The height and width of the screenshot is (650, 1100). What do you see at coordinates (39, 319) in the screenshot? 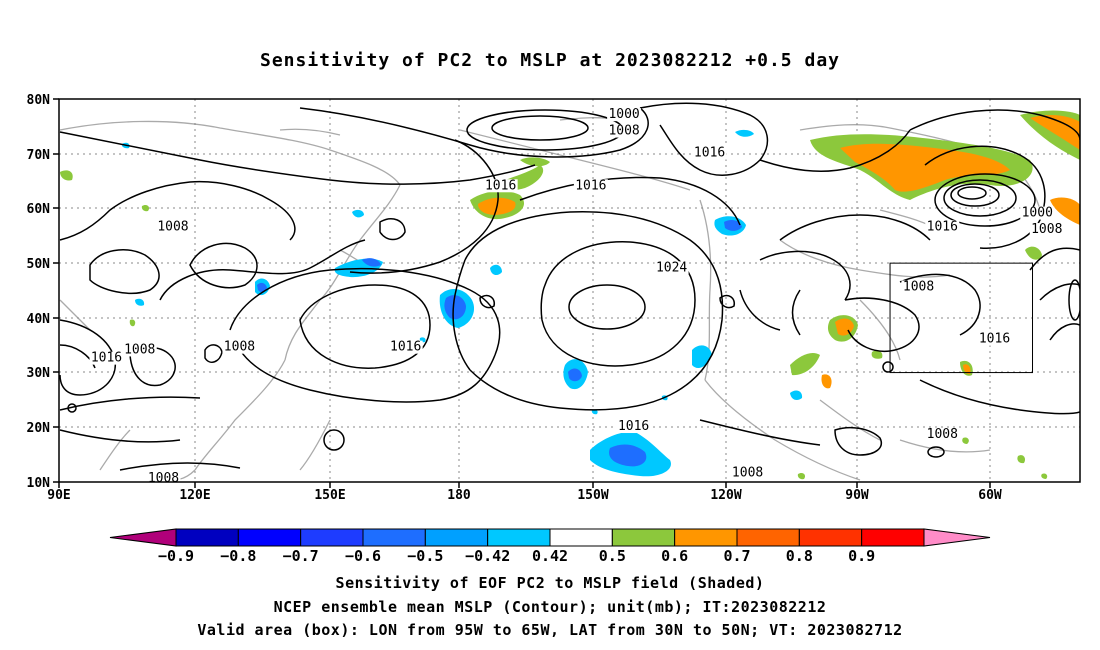
I see `lat-label: 40N` at bounding box center [39, 319].